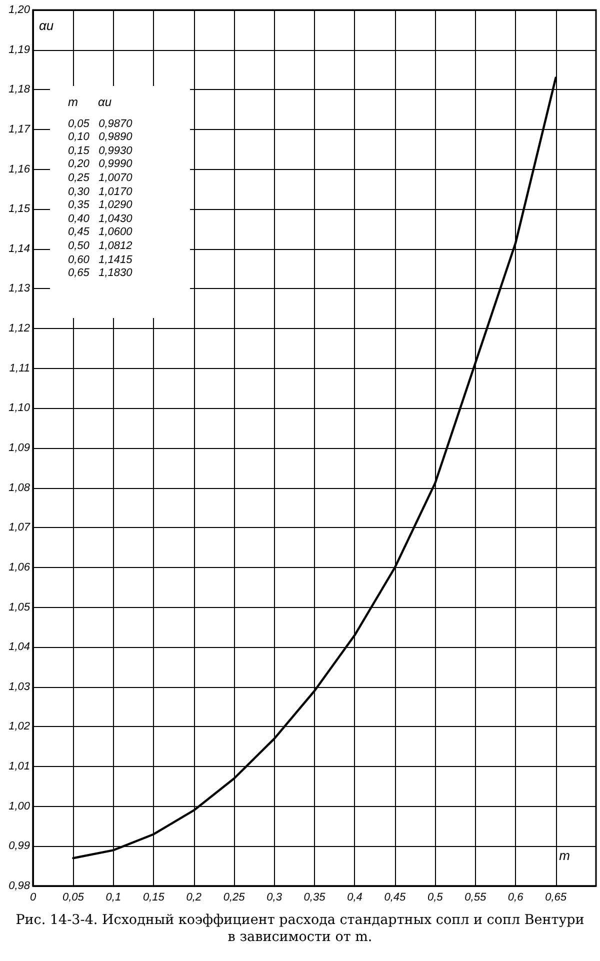 Image resolution: width=600 pixels, height=961 pixels. I want to click on y-tick-label: 1,12, so click(19, 328).